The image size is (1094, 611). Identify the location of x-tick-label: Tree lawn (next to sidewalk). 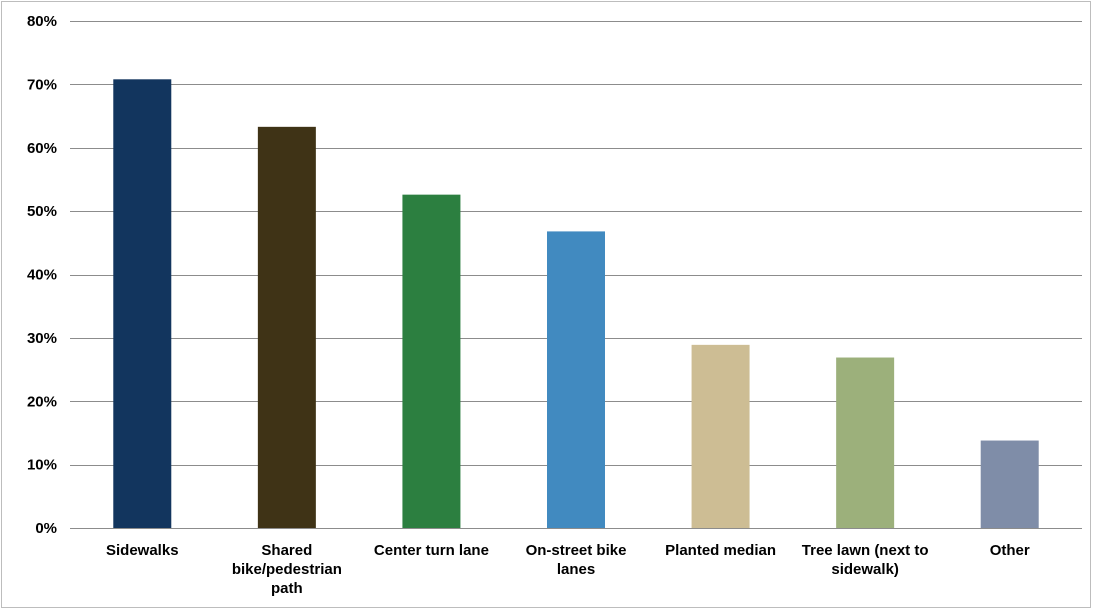
(865, 560).